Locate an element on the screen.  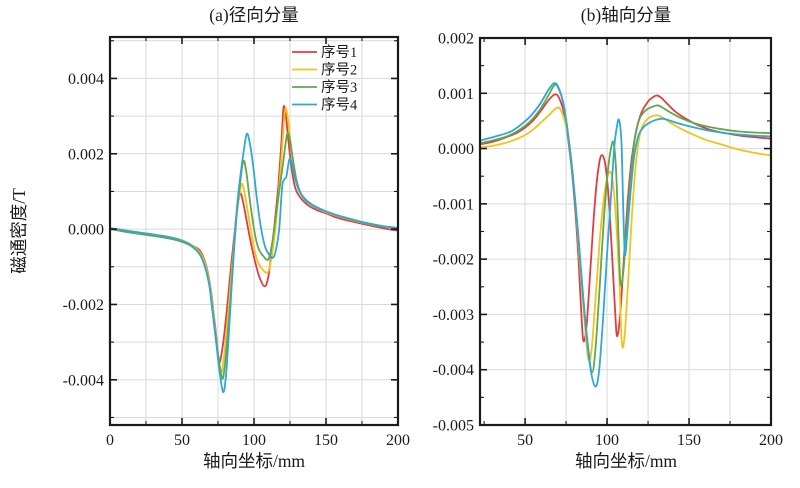
y-tick-label: -0.005 is located at coordinates (453, 426).